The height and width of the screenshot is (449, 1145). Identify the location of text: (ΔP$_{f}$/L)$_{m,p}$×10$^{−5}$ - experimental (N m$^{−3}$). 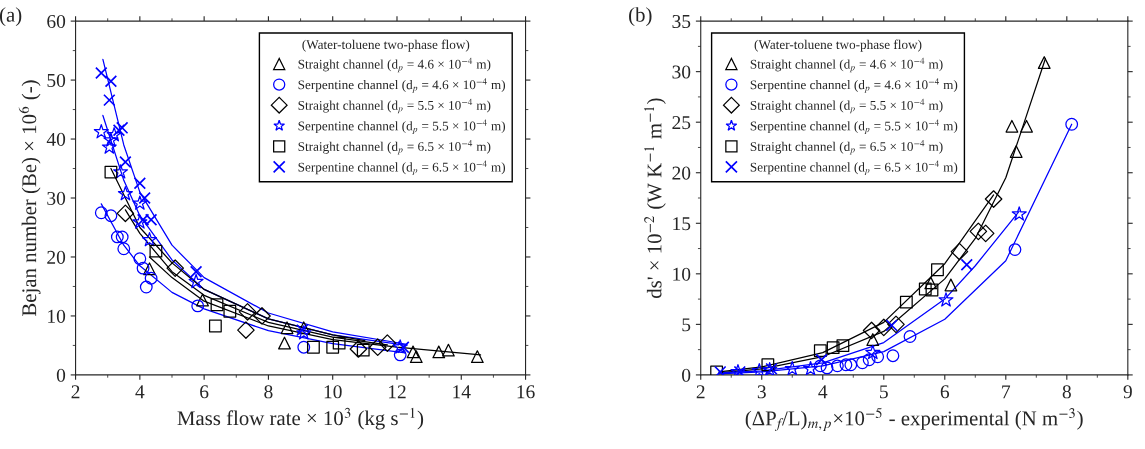
(914, 419).